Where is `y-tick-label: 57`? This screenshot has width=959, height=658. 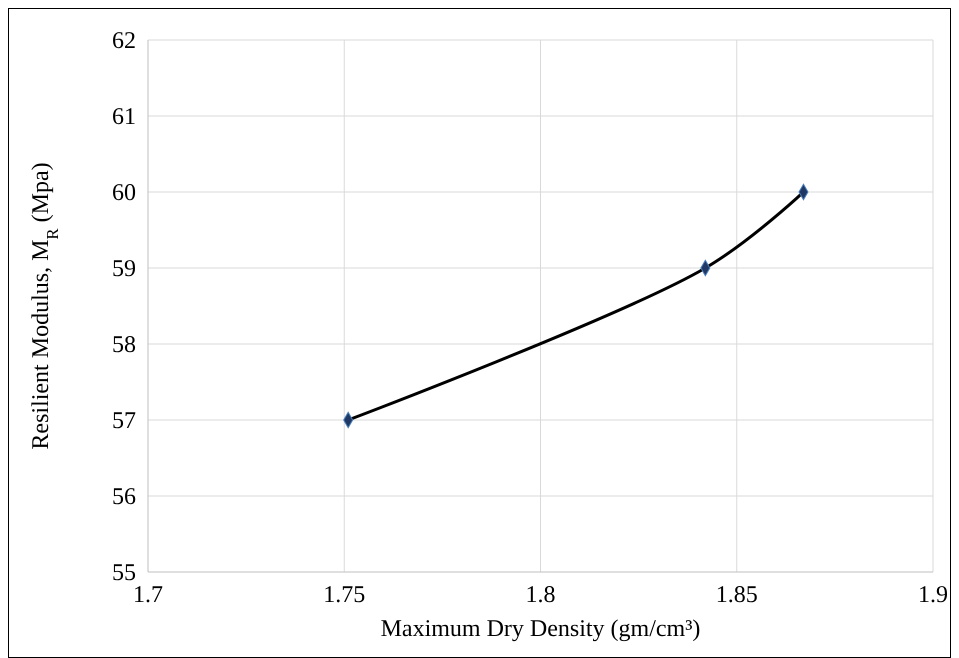 y-tick-label: 57 is located at coordinates (124, 421).